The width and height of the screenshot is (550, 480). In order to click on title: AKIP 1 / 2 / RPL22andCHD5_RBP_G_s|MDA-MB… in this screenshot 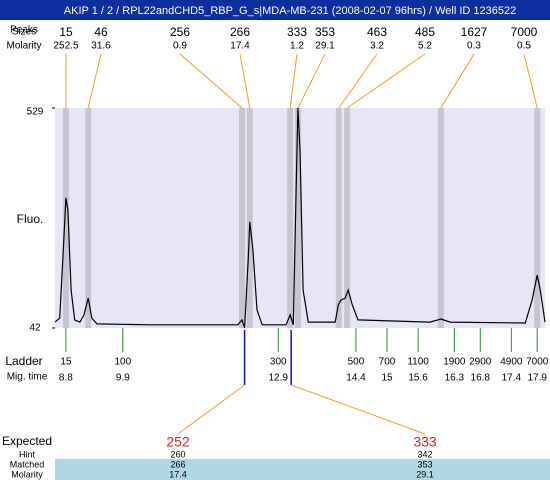, I will do `click(290, 11)`.